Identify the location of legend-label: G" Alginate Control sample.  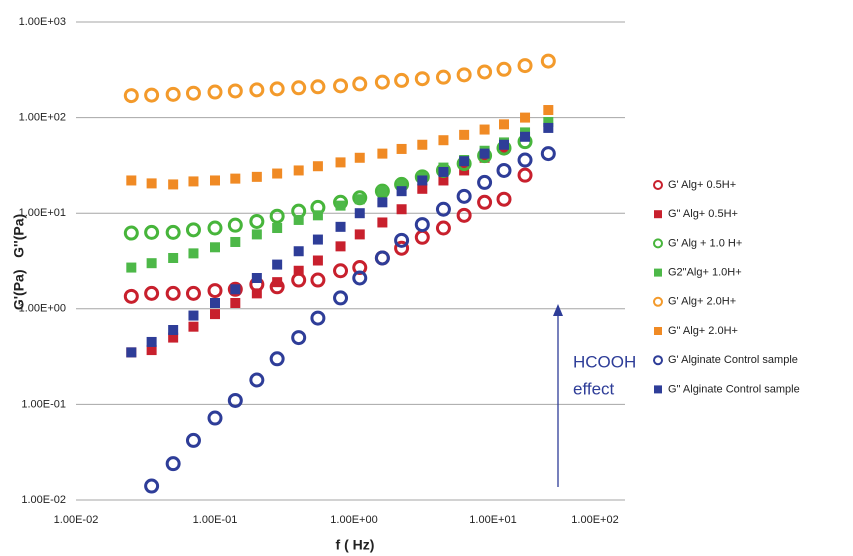
(734, 389).